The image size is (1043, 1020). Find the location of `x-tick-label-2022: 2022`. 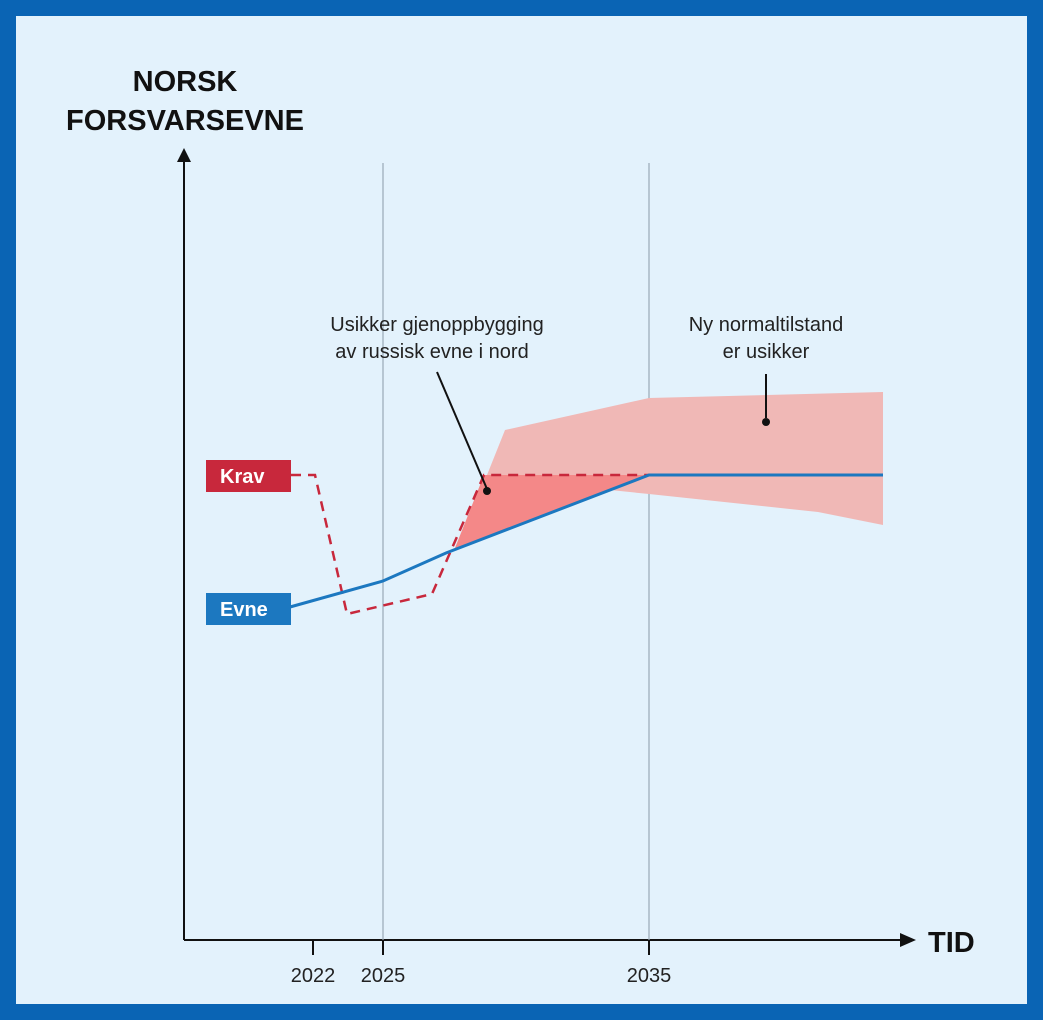

x-tick-label-2022: 2022 is located at coordinates (313, 976).